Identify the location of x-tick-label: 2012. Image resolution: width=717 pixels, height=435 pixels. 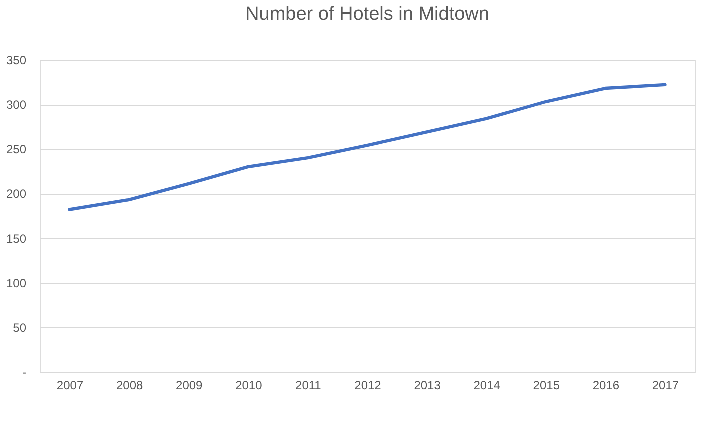
(368, 385).